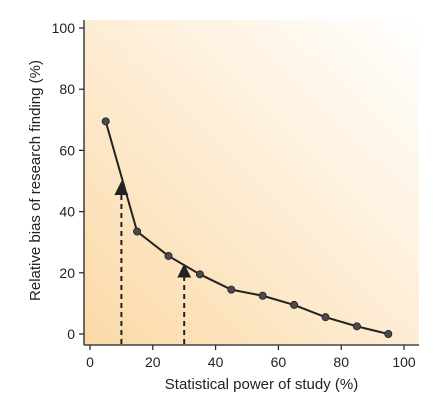  I want to click on x-tick-label: 20, so click(153, 362).